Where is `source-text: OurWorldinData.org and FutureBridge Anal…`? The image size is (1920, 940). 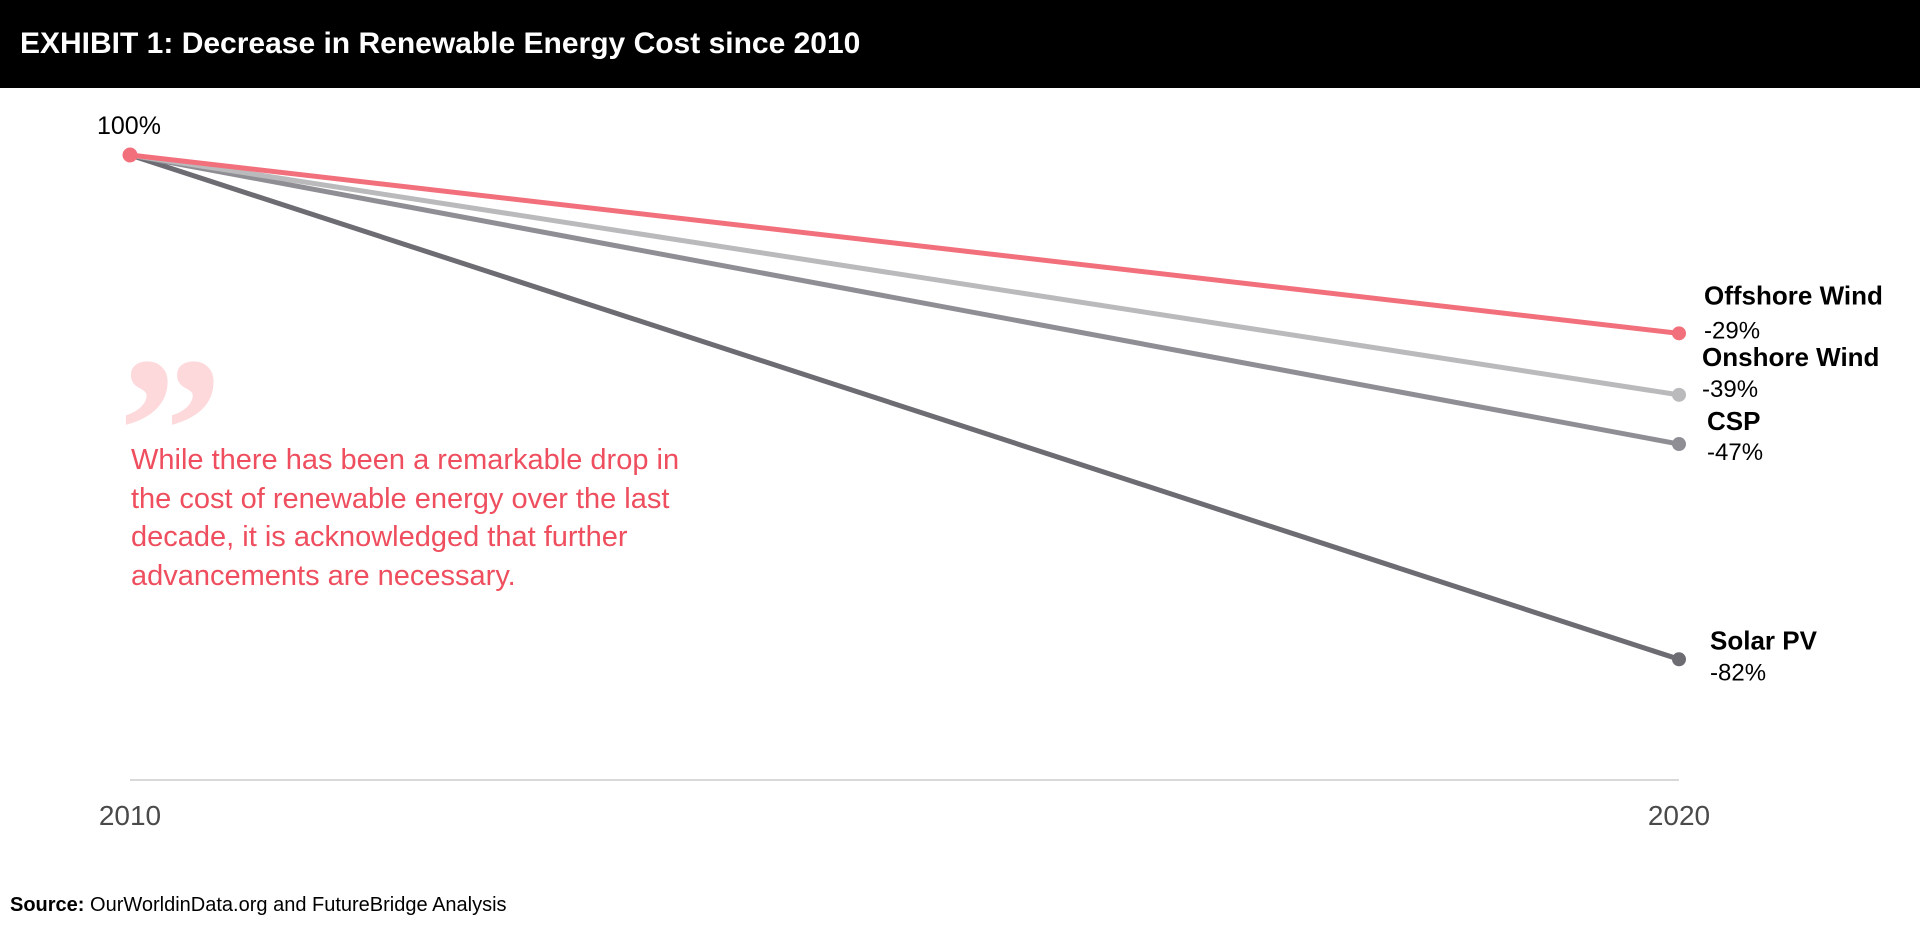
source-text: OurWorldinData.org and FutureBridge Anal… is located at coordinates (298, 905).